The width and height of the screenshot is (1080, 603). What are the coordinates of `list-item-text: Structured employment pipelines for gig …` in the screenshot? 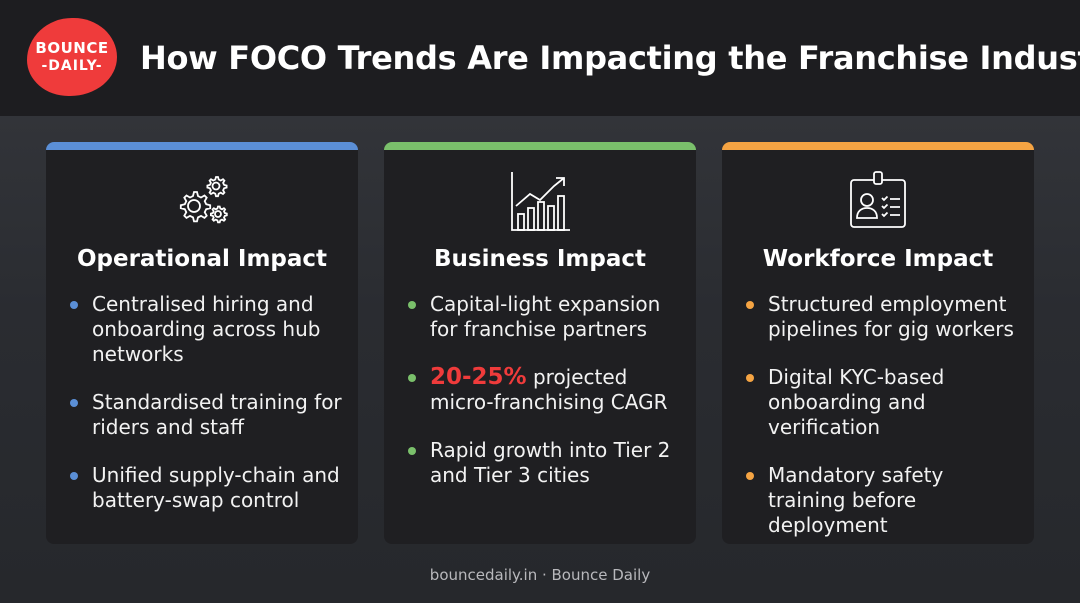 It's located at (891, 316).